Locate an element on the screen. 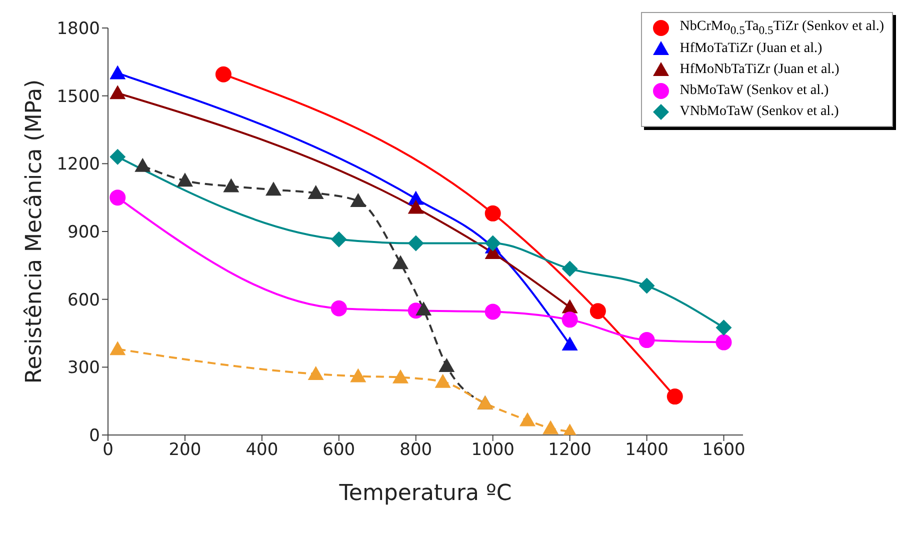 Image resolution: width=901 pixels, height=533 pixels. y-tick-label: 0 is located at coordinates (94, 436).